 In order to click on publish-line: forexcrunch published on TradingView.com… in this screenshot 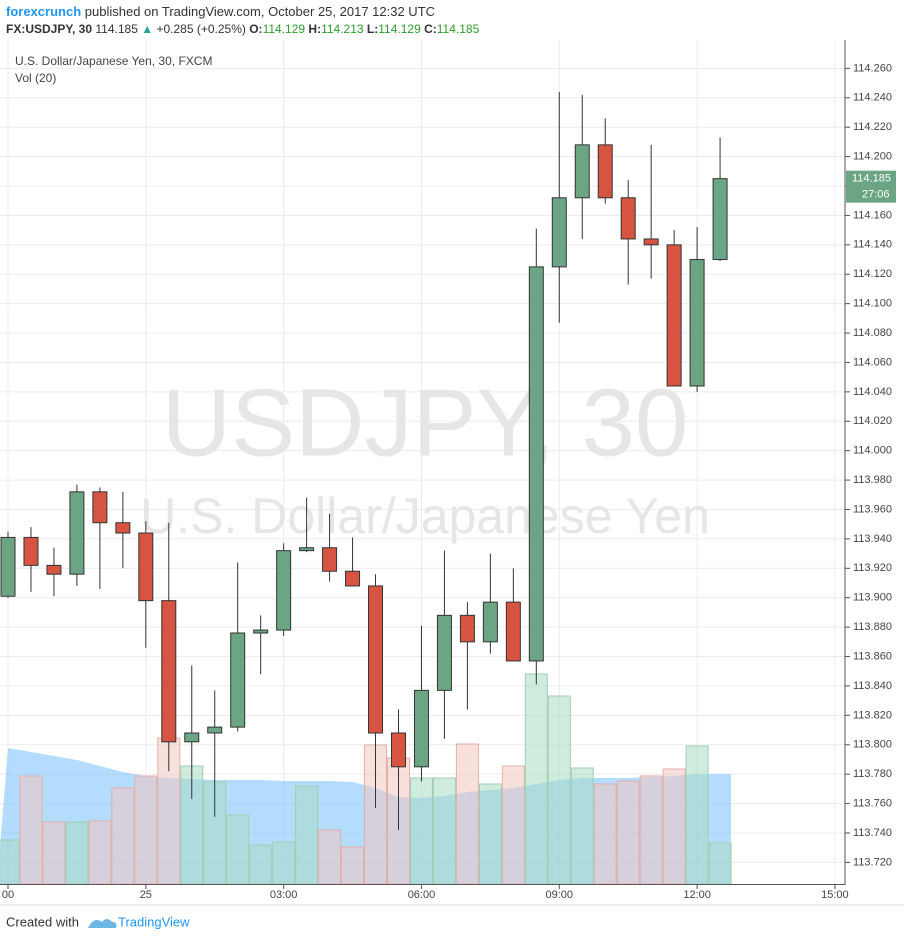, I will do `click(220, 11)`.